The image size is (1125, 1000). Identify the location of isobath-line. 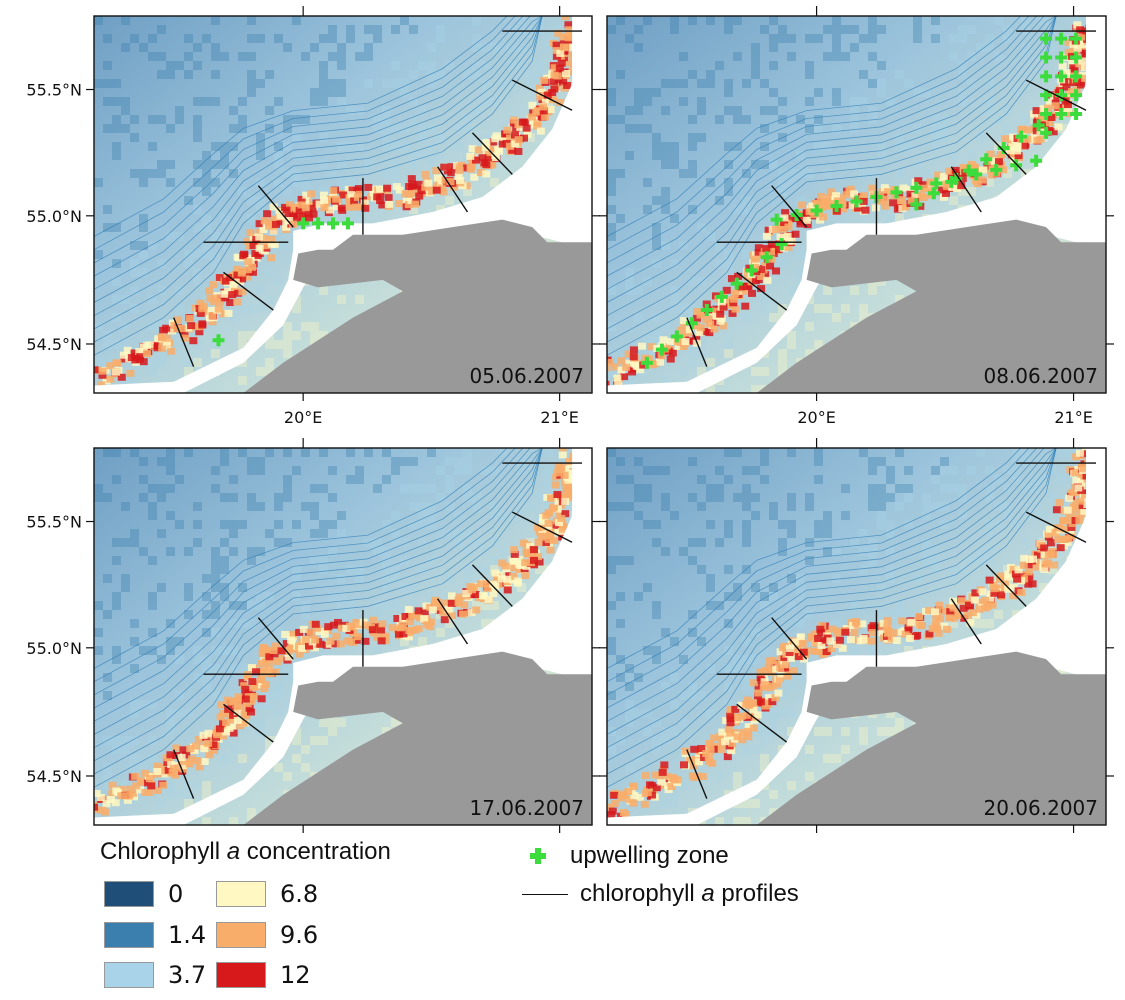
(318, 611).